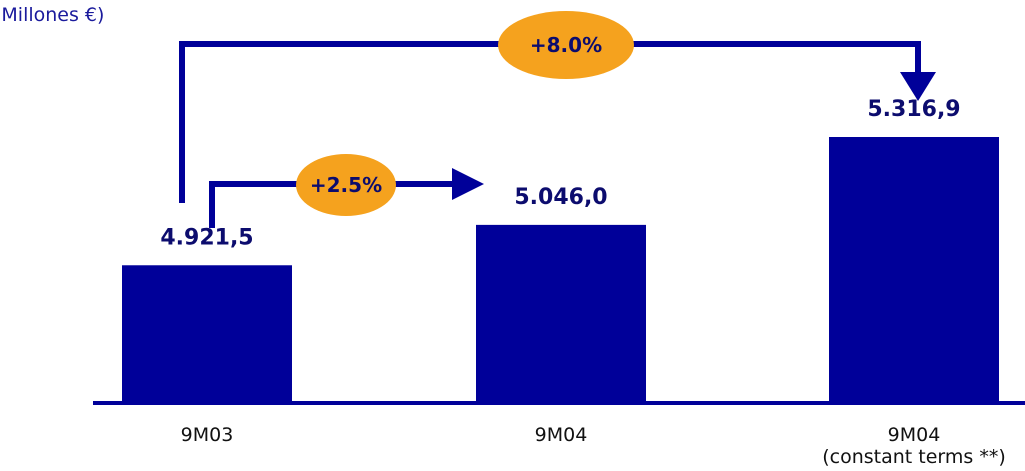 This screenshot has height=471, width=1025. I want to click on category-sublabel-3: (constant terms **), so click(914, 457).